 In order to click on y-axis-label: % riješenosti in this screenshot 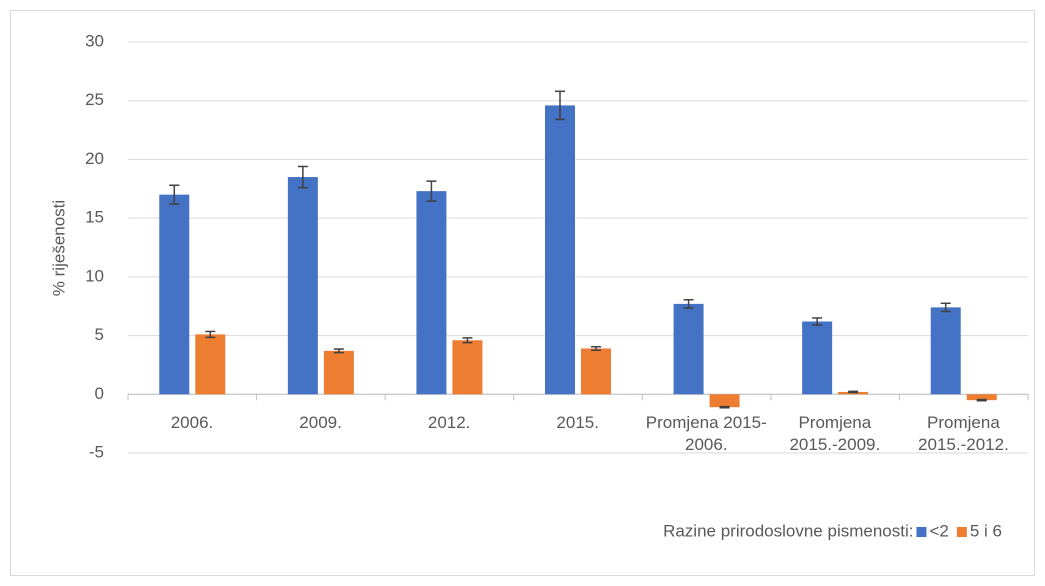, I will do `click(58, 248)`.